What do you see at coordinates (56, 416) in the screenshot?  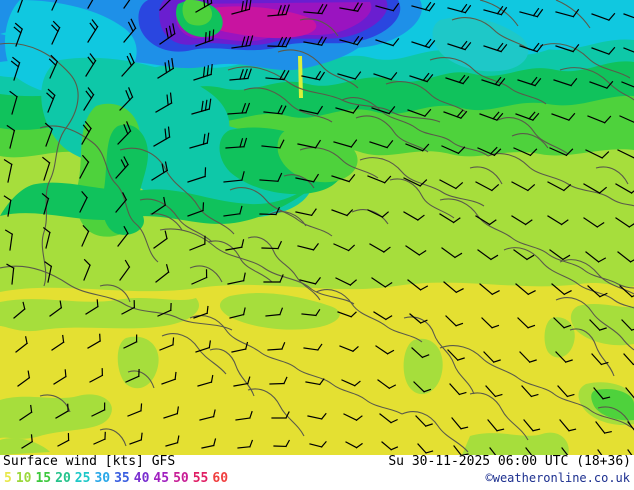 I see `fill-south-green-lobe5` at bounding box center [56, 416].